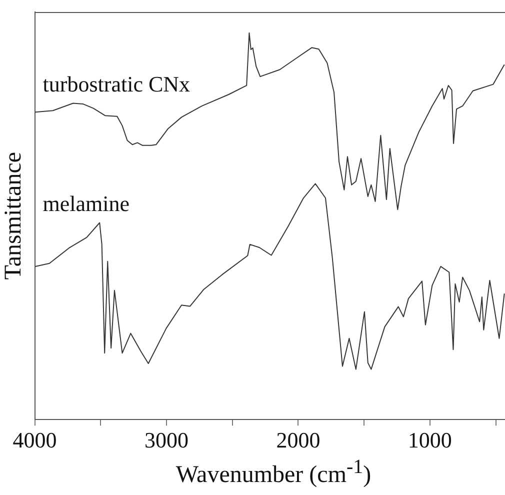 The height and width of the screenshot is (495, 505). Describe the element at coordinates (34, 440) in the screenshot. I see `x-tick-label: 4000` at that location.